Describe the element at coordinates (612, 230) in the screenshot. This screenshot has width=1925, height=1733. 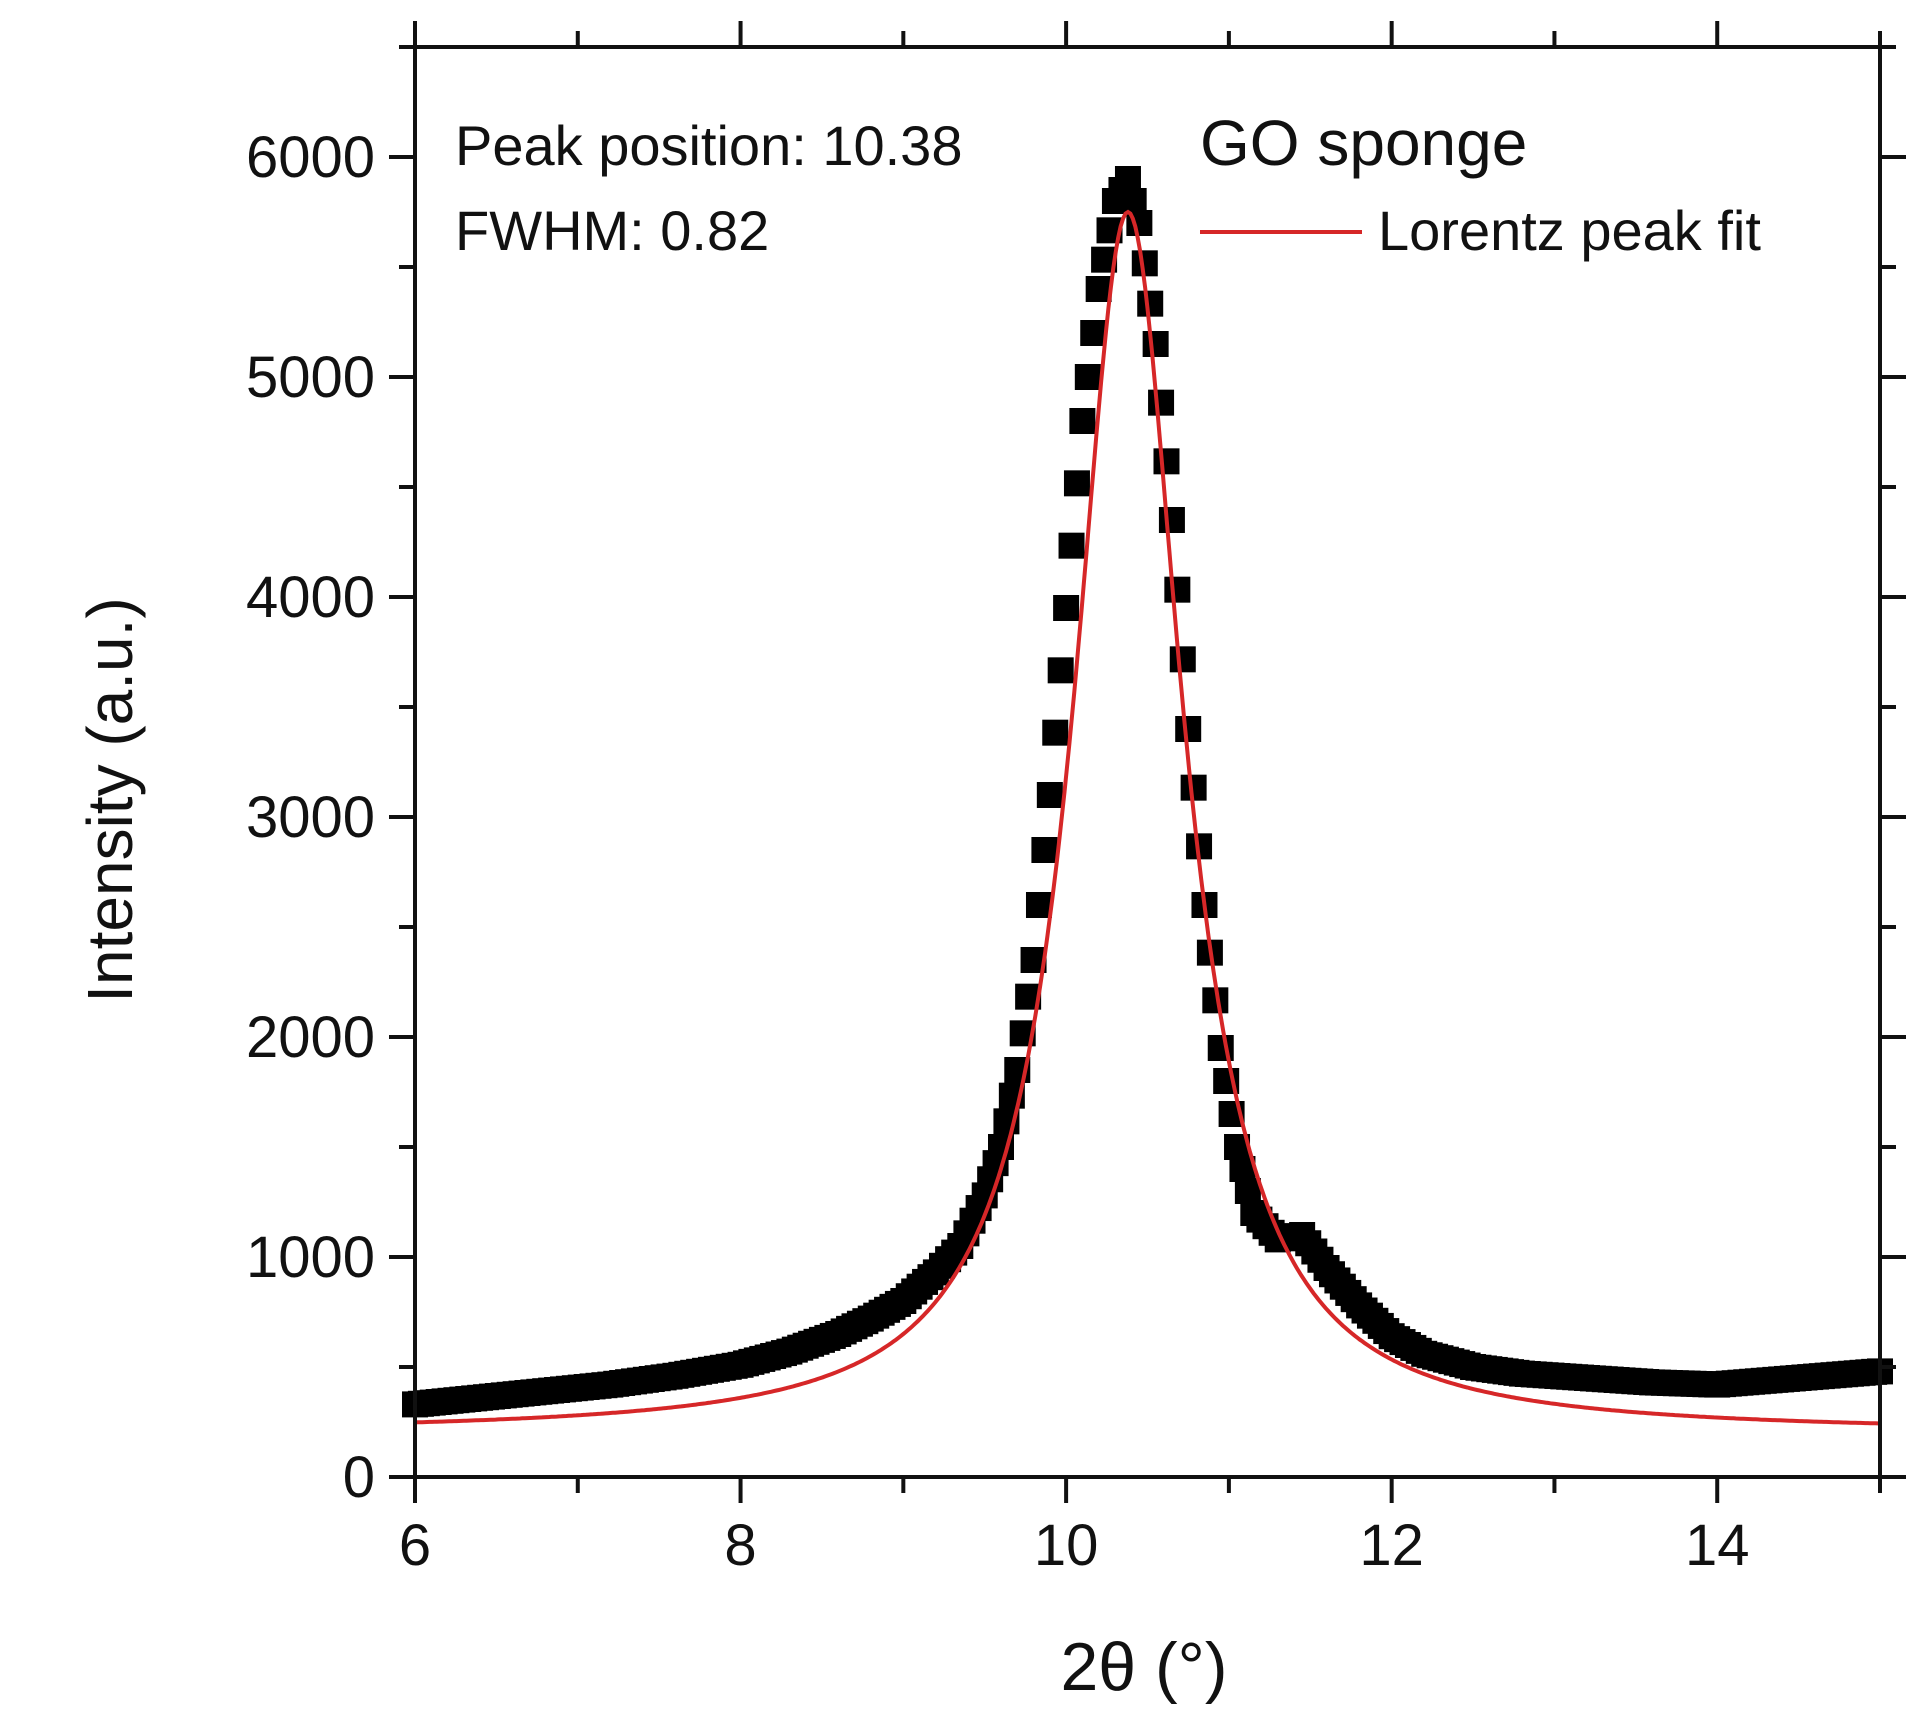
I see `annotation-fwhm: FWHM: 0.82` at that location.